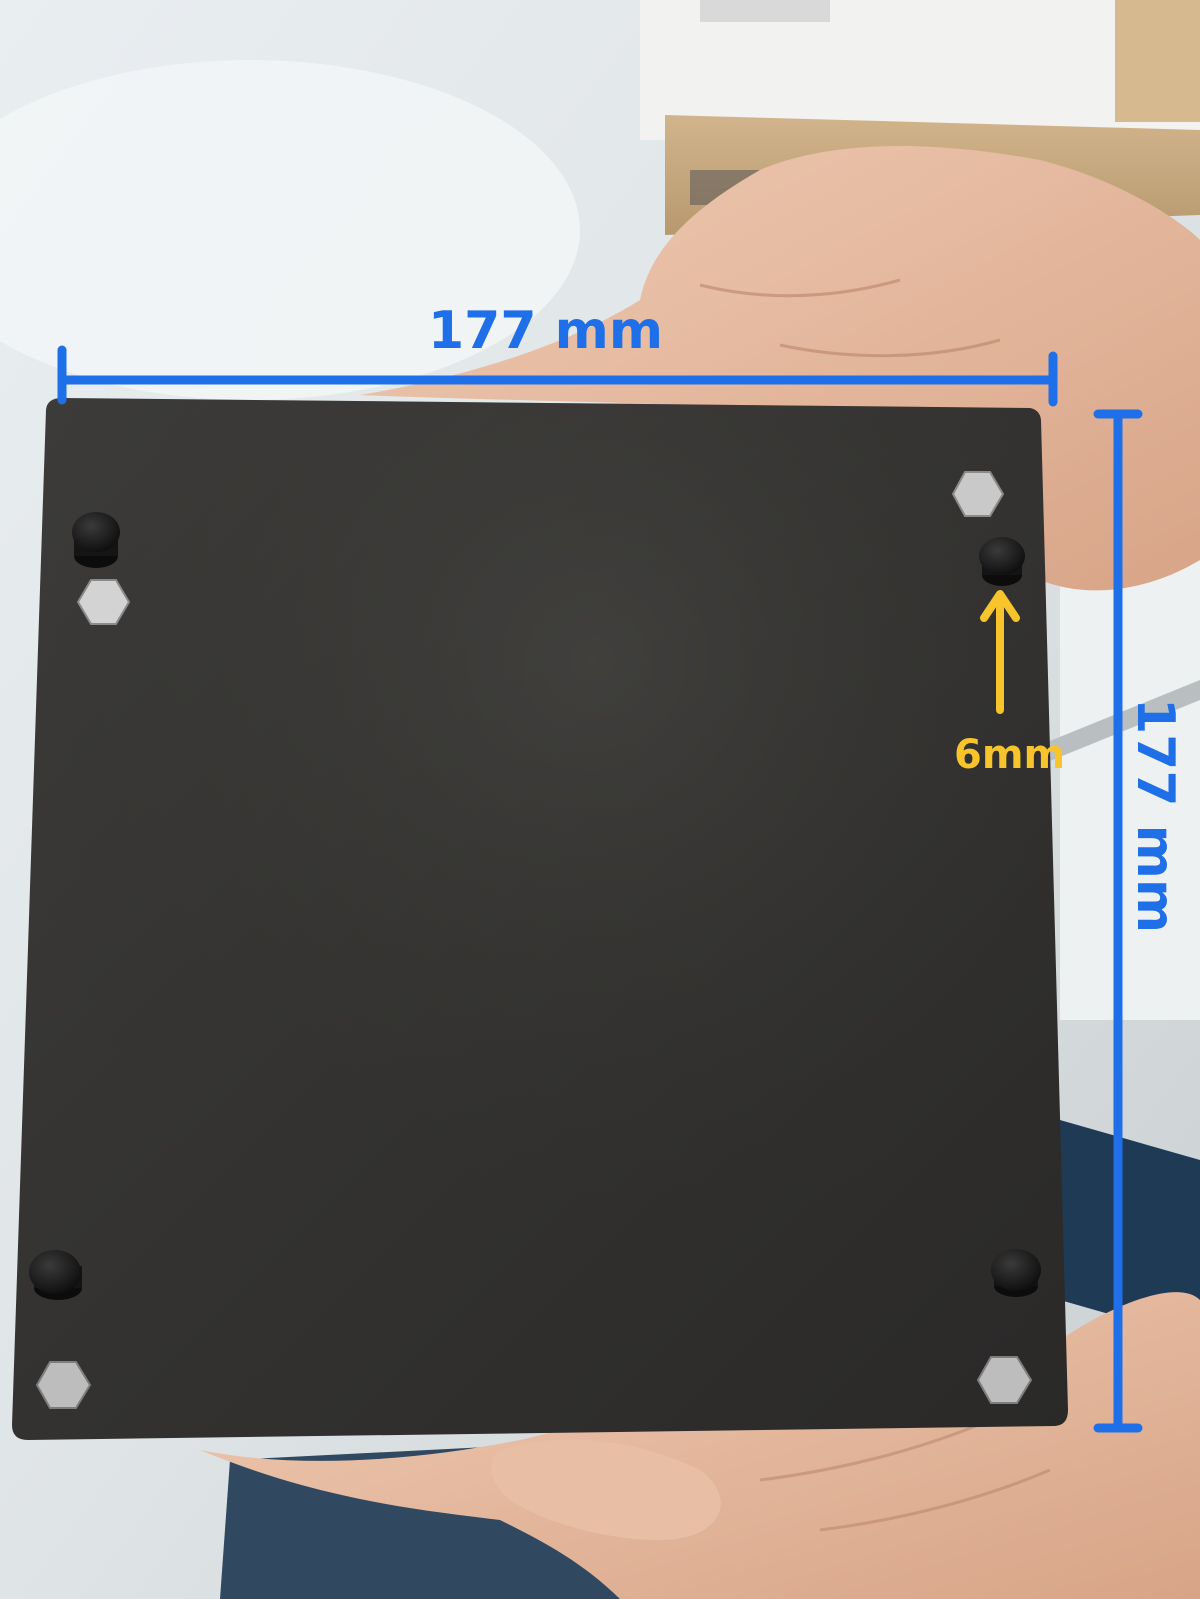 Image resolution: width=1200 pixels, height=1599 pixels. Describe the element at coordinates (1009, 684) in the screenshot. I see `foot-height-annotation: 6mm` at that location.